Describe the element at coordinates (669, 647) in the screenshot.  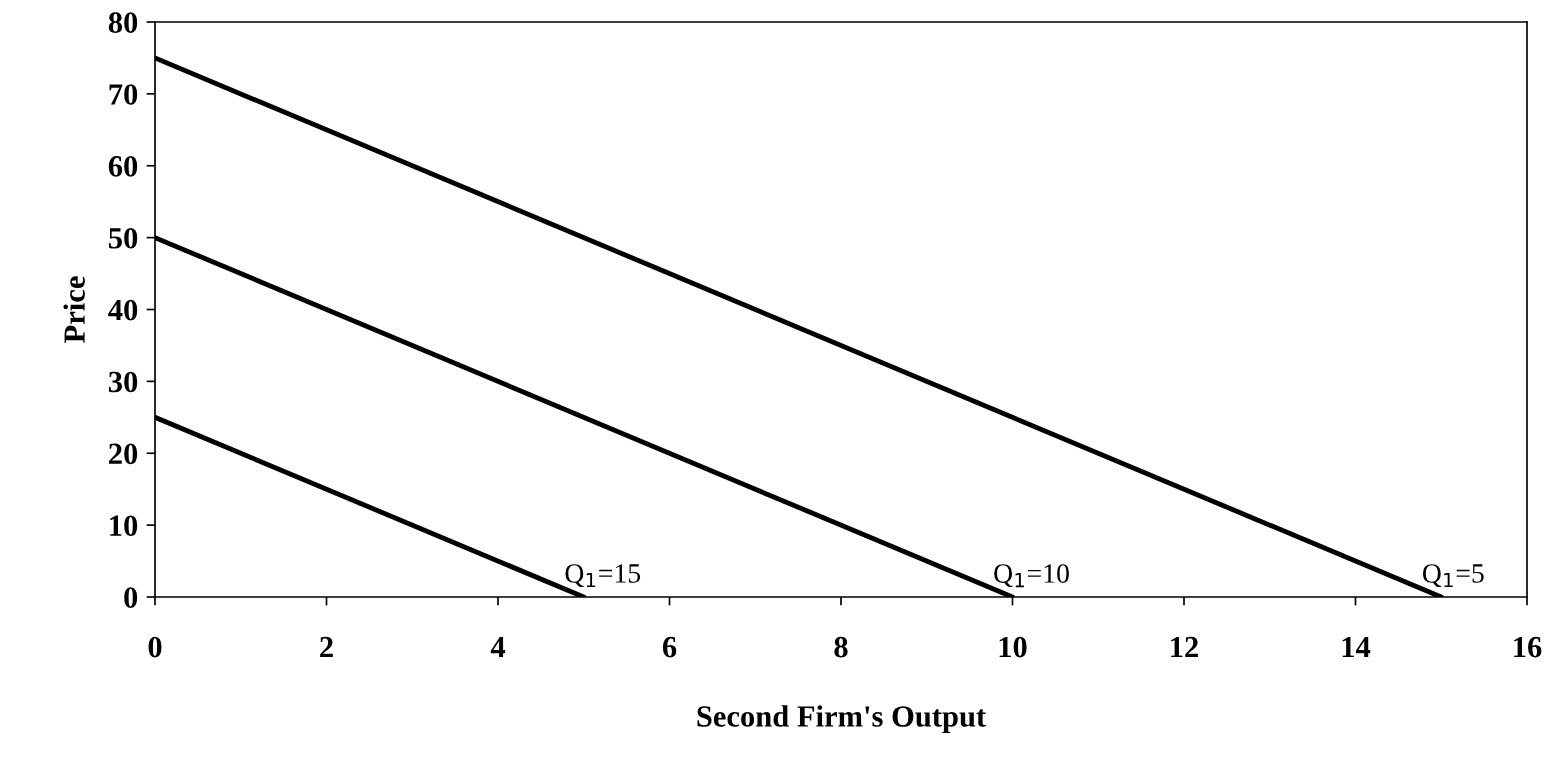
I see `x-tick-label: 6` at that location.